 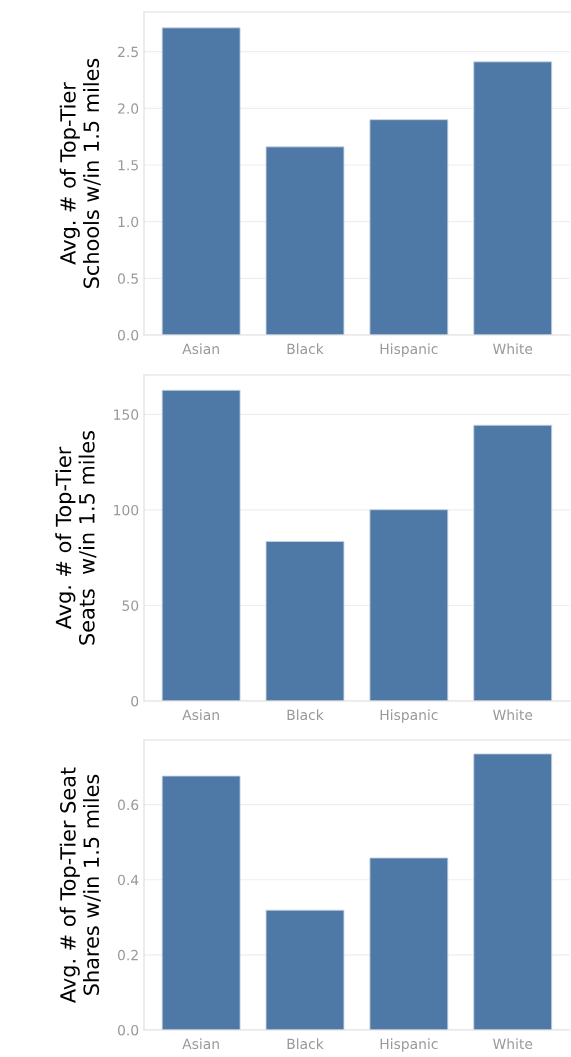 I want to click on y-axis-title: Avg. # of Top-Tier Seats w/in 1.5 miles, so click(x=76, y=537).